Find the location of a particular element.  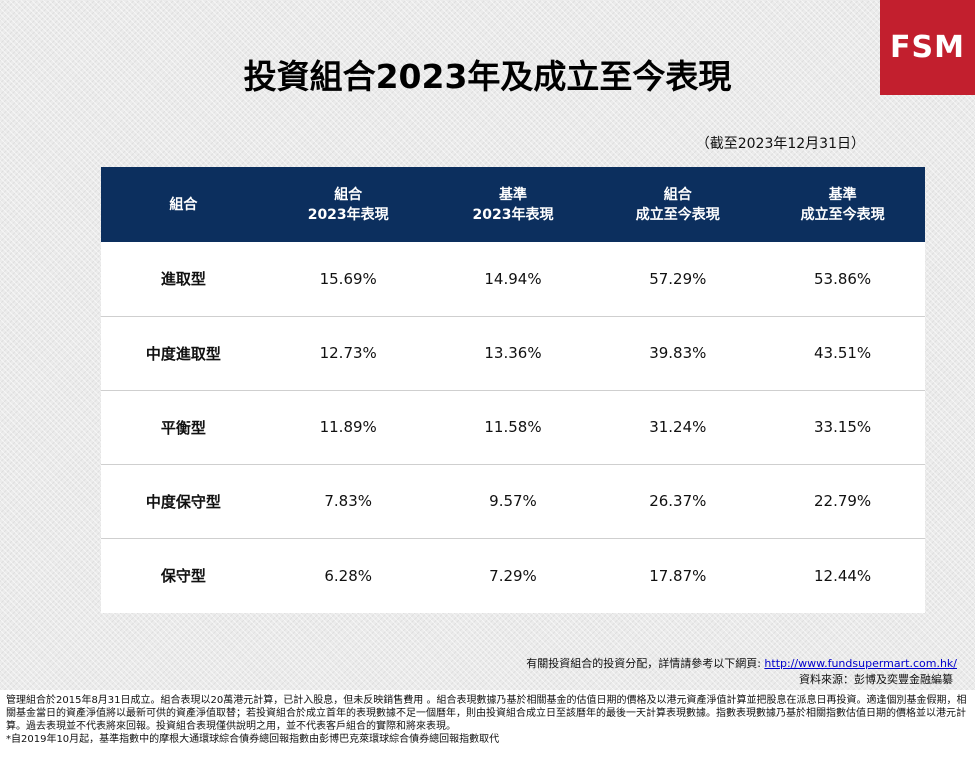

cell-value: 26.37% is located at coordinates (678, 501).